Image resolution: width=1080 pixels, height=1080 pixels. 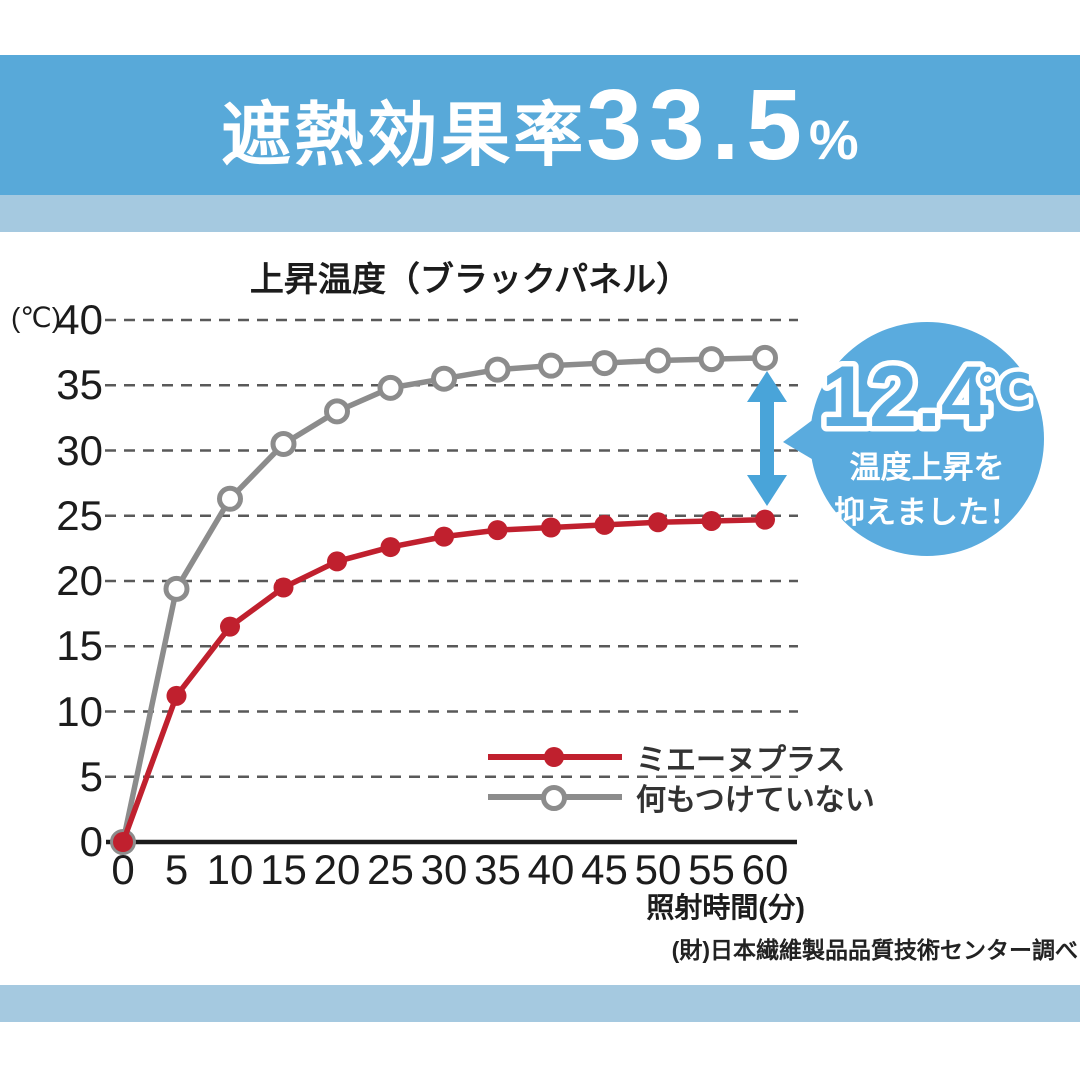 I want to click on x-tick-label: 35, so click(x=497, y=869).